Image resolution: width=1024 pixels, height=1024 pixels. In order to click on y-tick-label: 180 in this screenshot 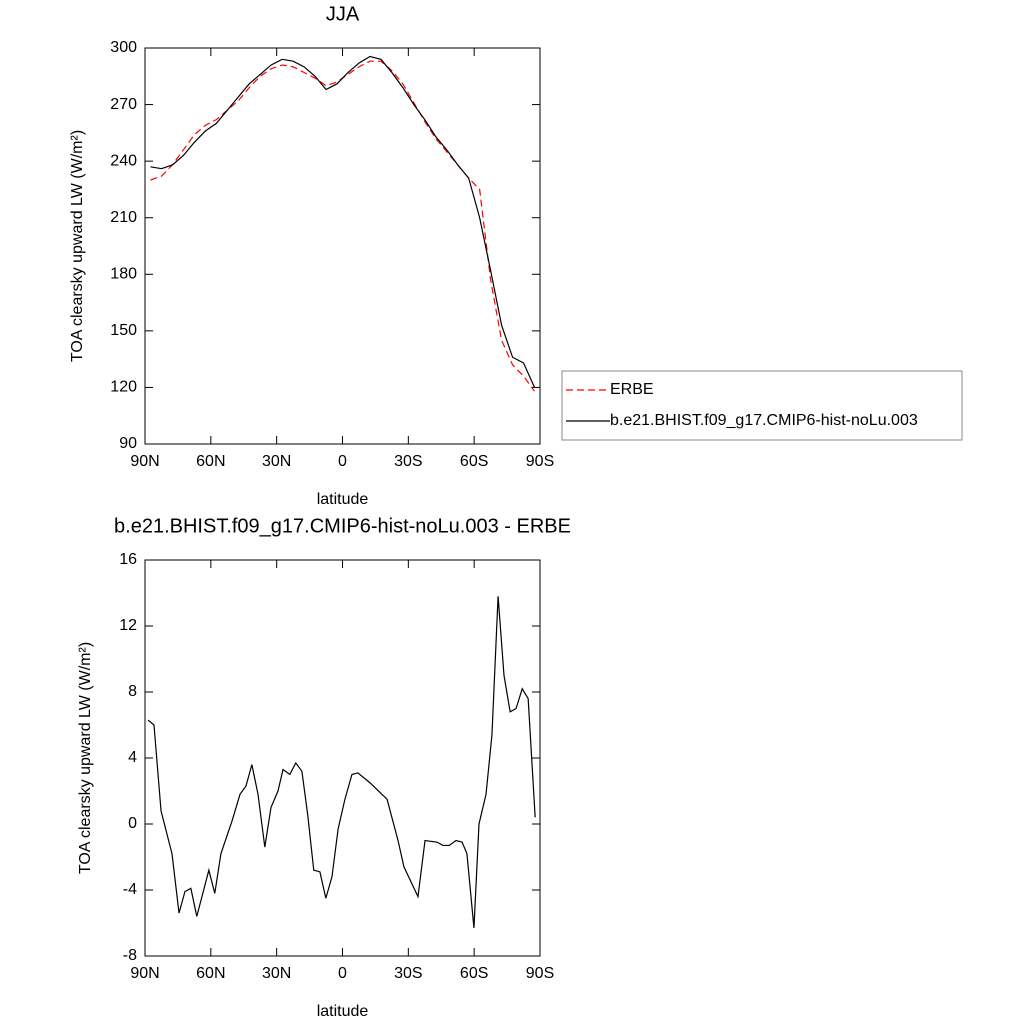, I will do `click(123, 274)`.